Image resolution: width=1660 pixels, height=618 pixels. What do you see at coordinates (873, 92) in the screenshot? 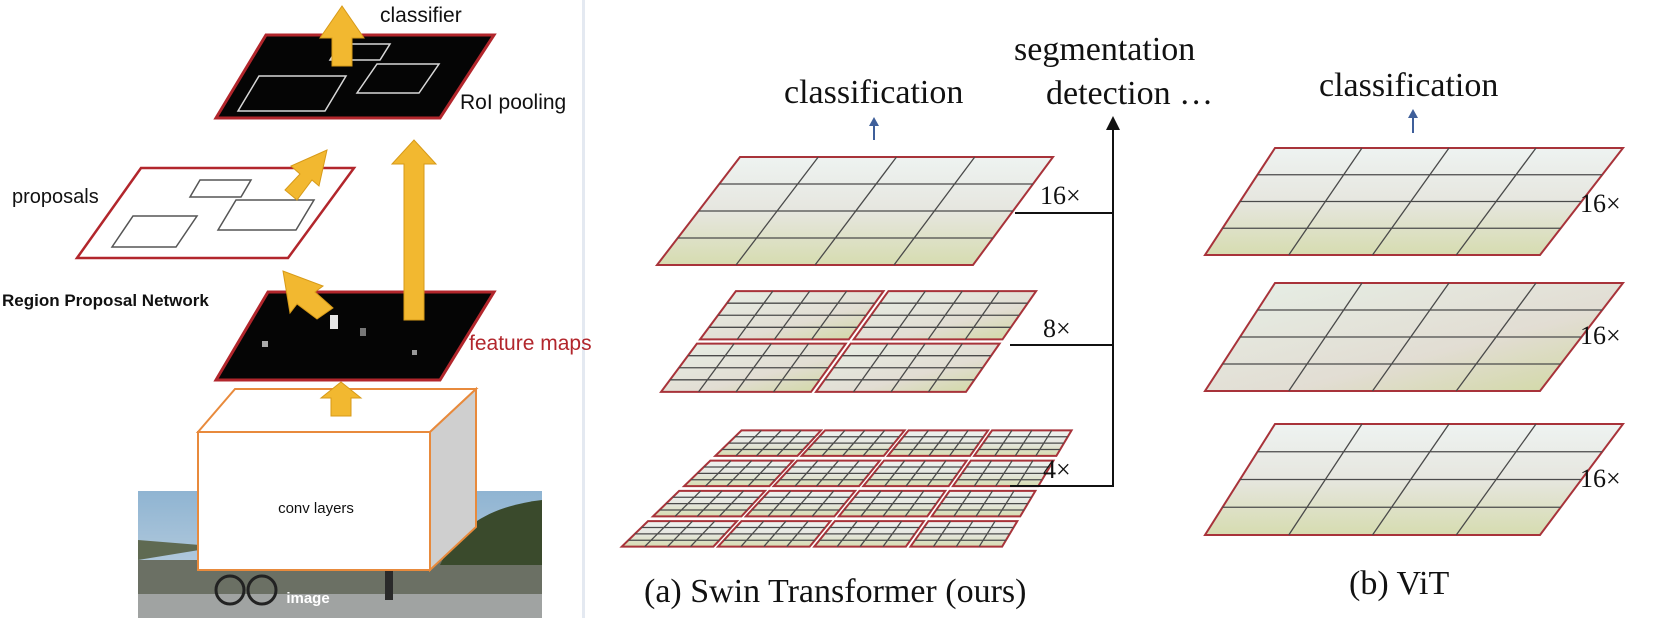
I see `swin-classification-label: classification` at bounding box center [873, 92].